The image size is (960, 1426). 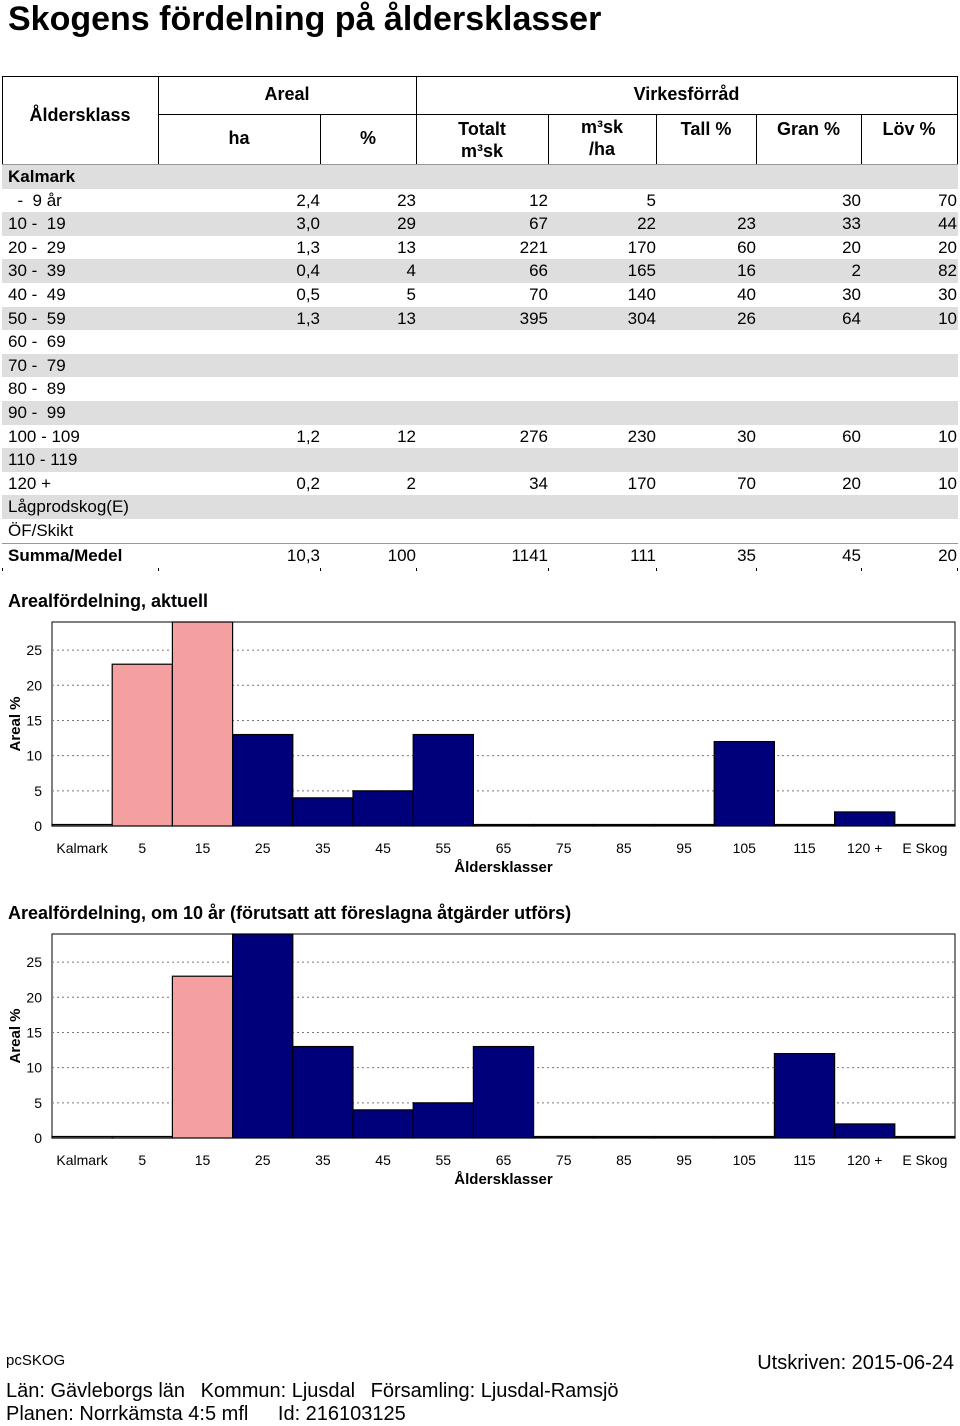 What do you see at coordinates (746, 224) in the screenshot?
I see `cell-tall: 23` at bounding box center [746, 224].